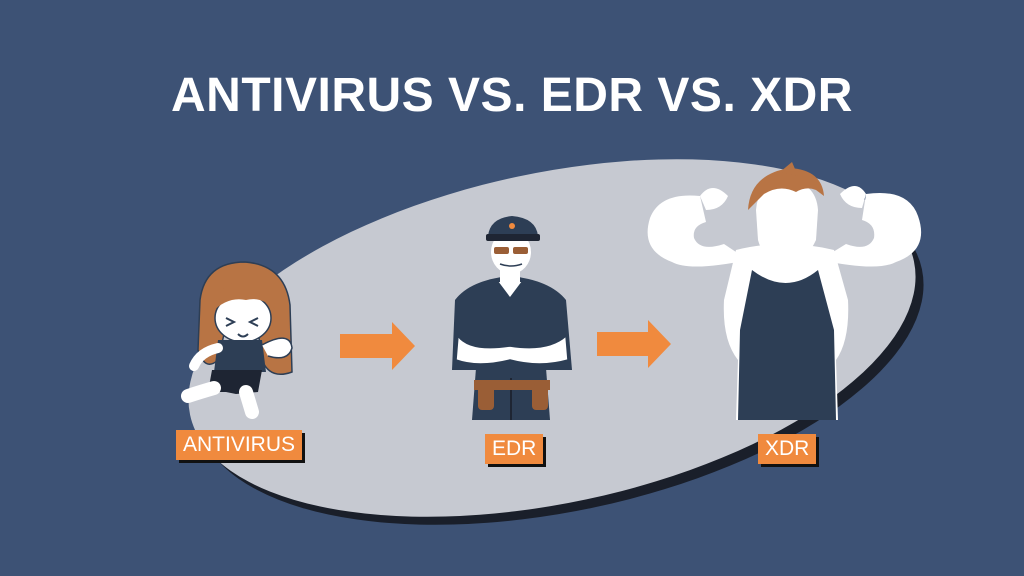  Describe the element at coordinates (512, 318) in the screenshot. I see `security-guard-figure` at that location.